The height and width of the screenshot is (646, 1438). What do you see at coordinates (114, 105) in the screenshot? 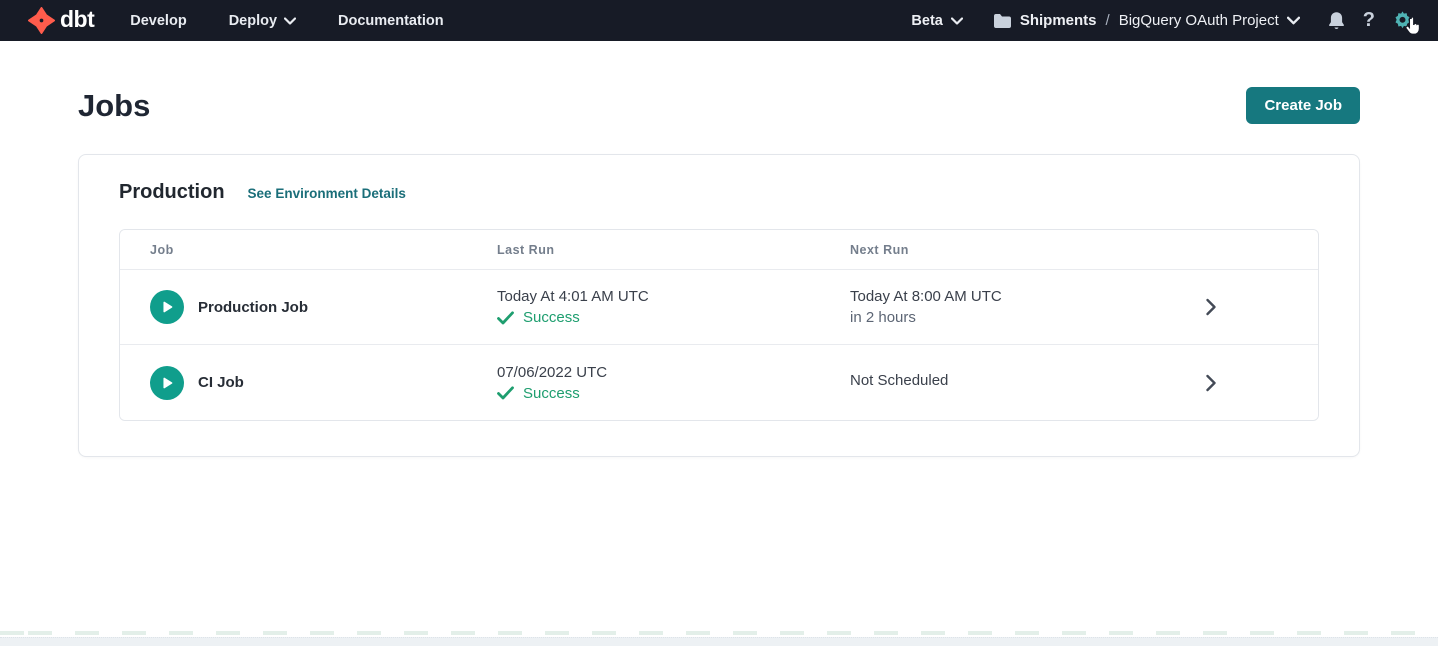
I see `page-title: Jobs` at bounding box center [114, 105].